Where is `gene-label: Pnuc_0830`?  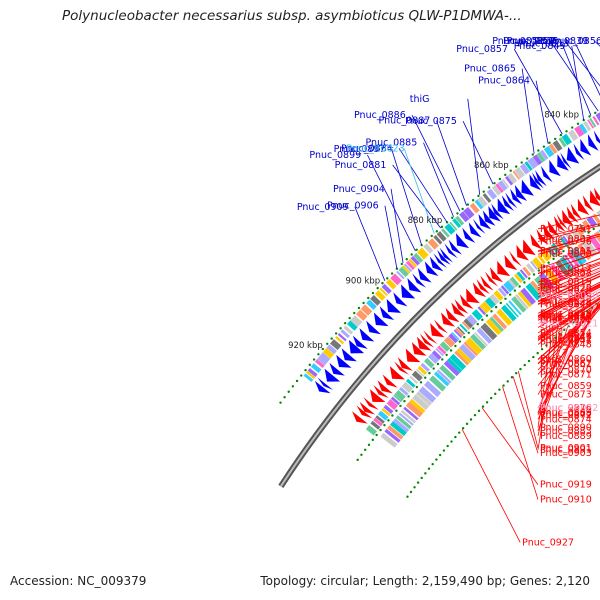 gene-label: Pnuc_0830 is located at coordinates (566, 316).